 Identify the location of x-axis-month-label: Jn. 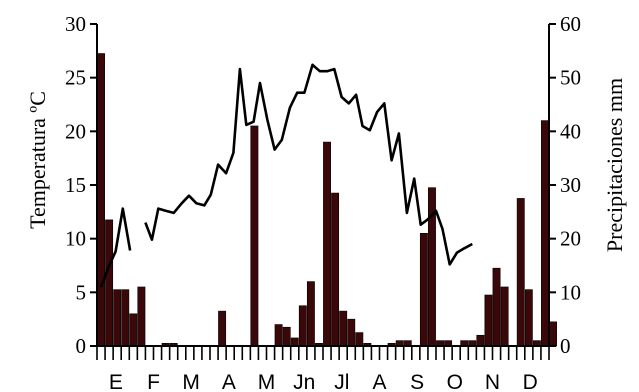
(304, 381).